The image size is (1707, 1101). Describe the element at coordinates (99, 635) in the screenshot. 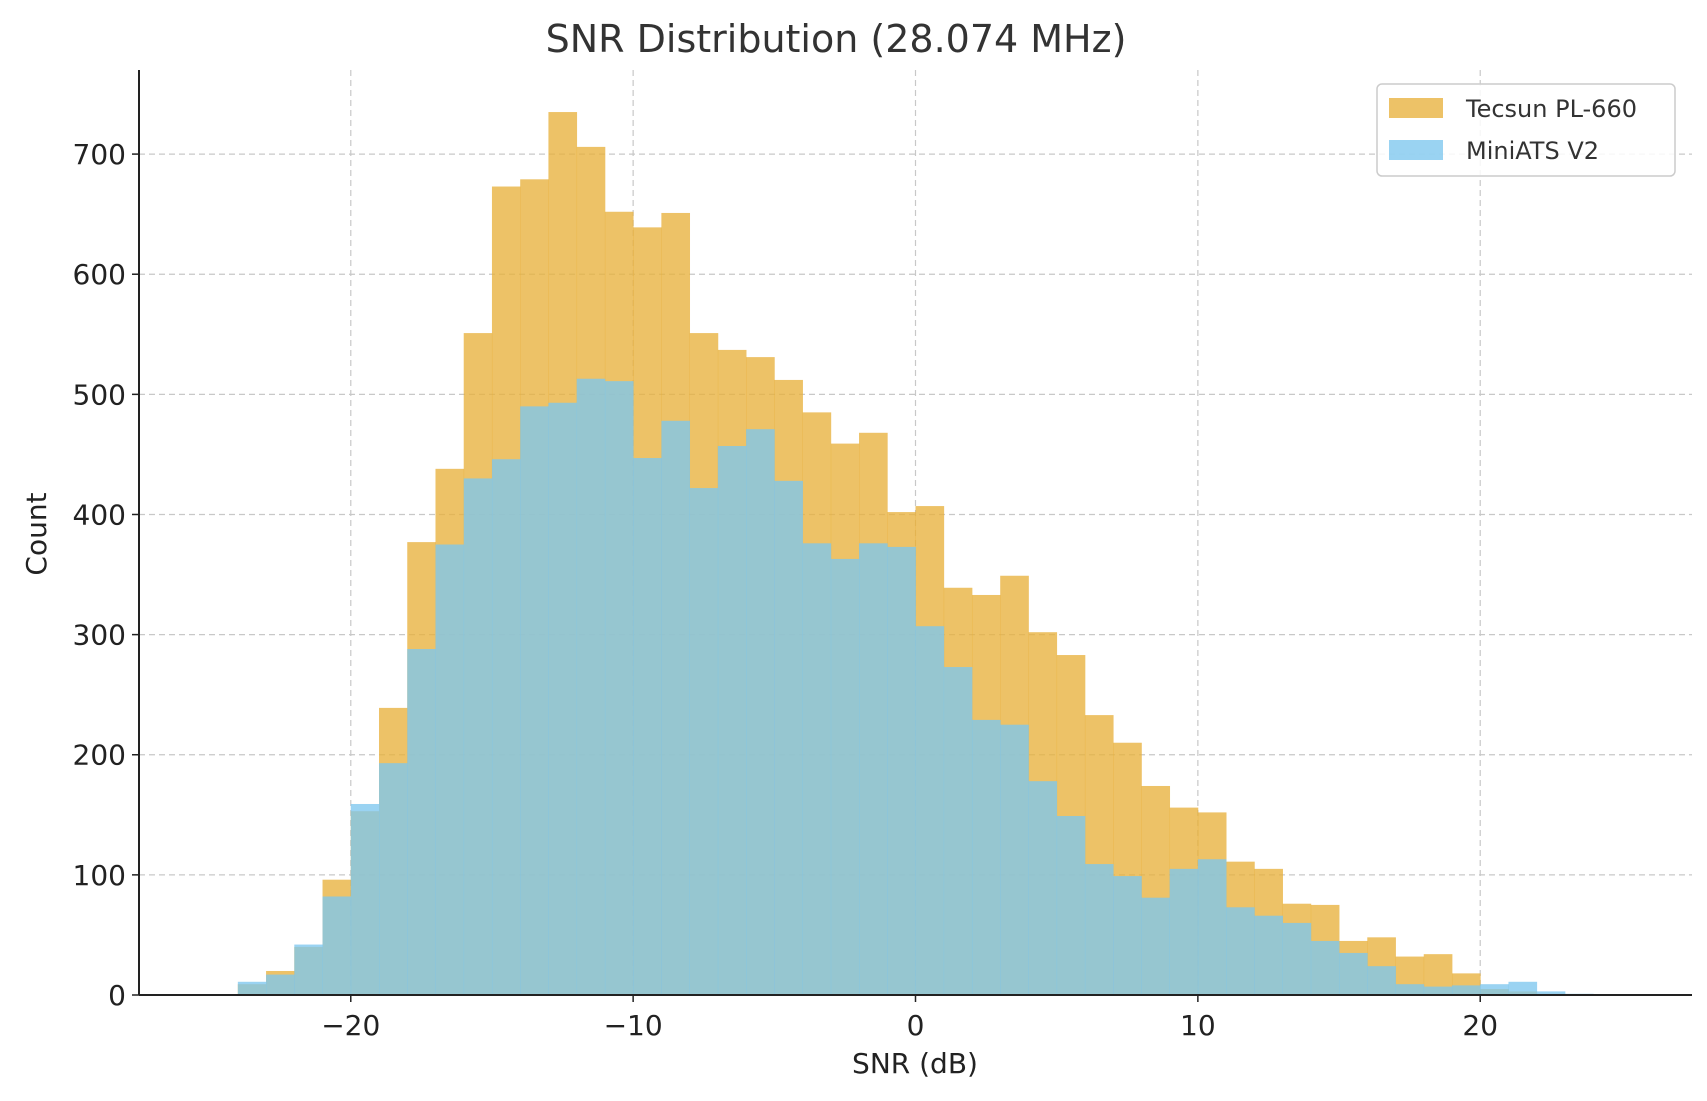

I see `y-tick-label: 300` at that location.